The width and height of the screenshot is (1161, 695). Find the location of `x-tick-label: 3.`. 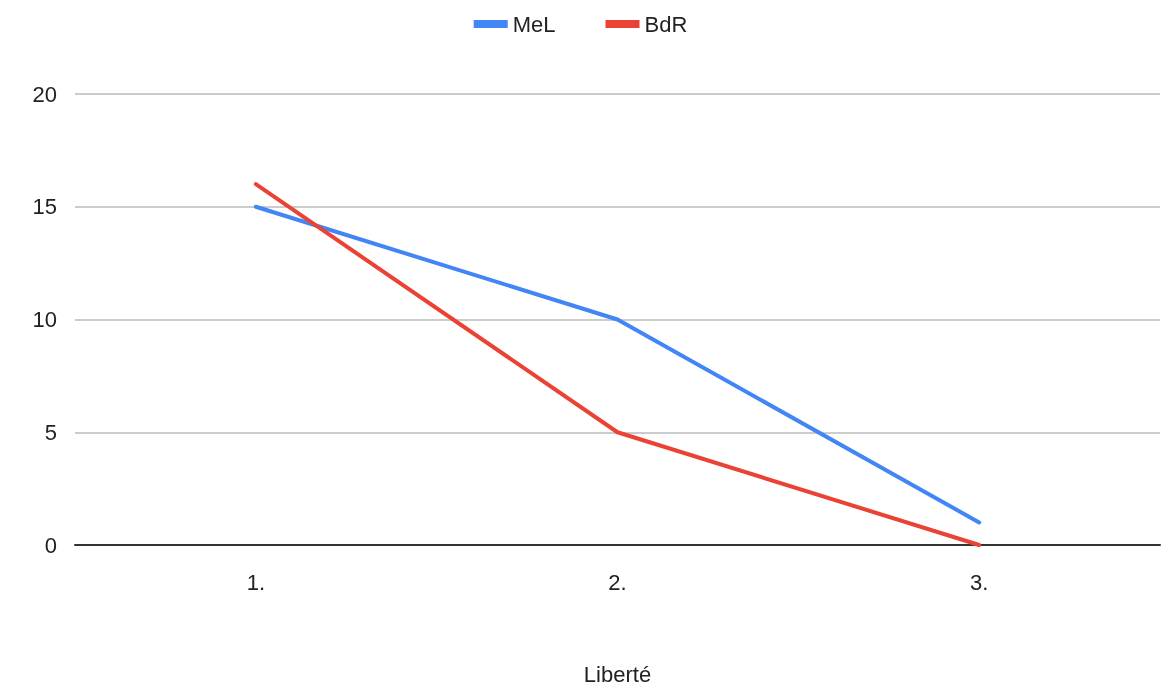

x-tick-label: 3. is located at coordinates (979, 582).